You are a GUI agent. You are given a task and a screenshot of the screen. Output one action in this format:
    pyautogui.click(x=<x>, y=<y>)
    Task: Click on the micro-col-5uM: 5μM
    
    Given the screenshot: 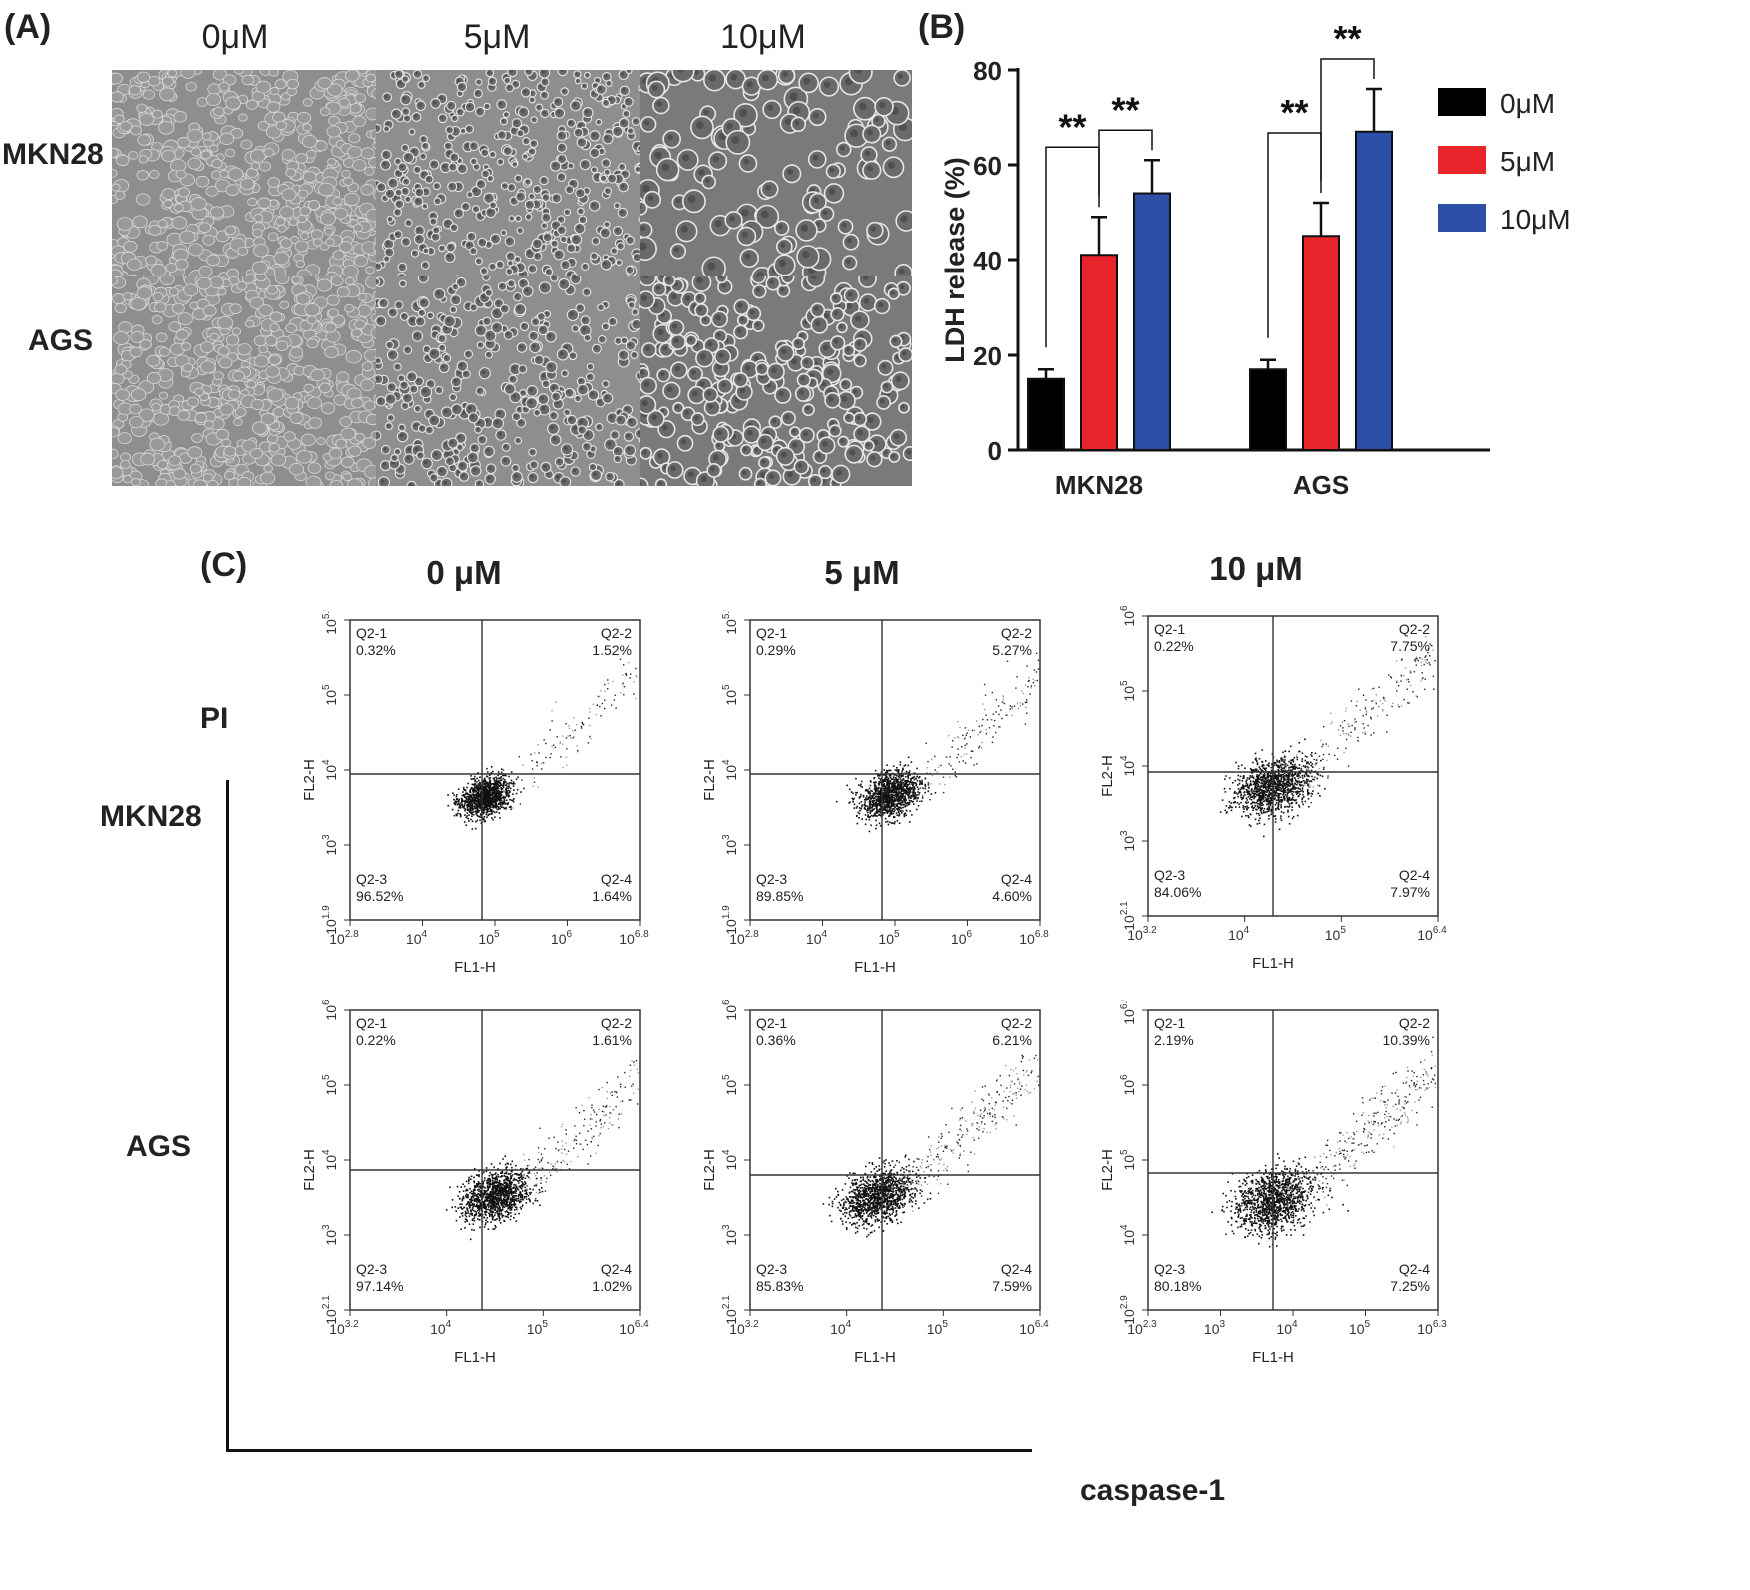 What is the action you would take?
    pyautogui.click(x=497, y=37)
    